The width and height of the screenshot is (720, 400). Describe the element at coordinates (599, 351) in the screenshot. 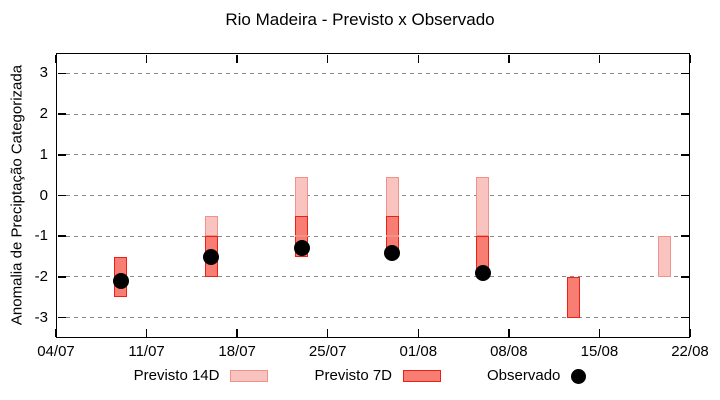

I see `x-tick-label: 15/08` at that location.